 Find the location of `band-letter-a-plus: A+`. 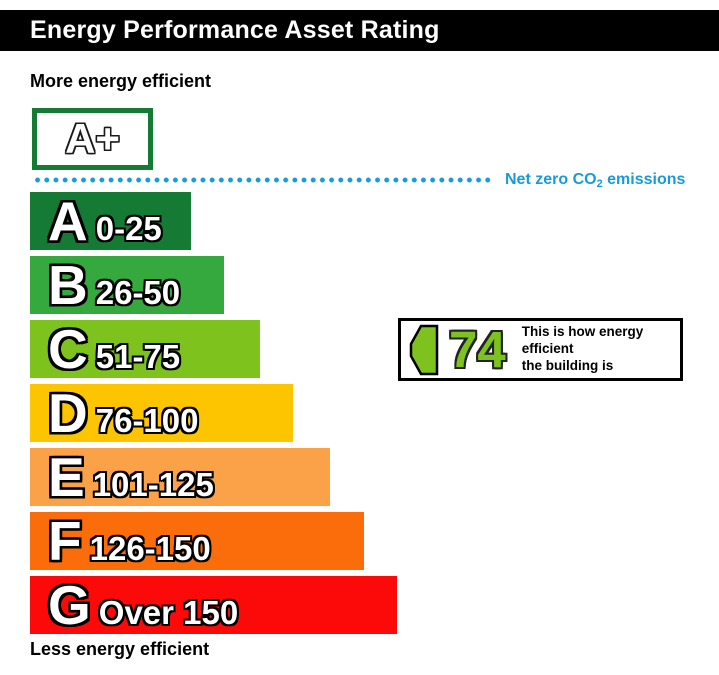

band-letter-a-plus: A+ is located at coordinates (92, 138).